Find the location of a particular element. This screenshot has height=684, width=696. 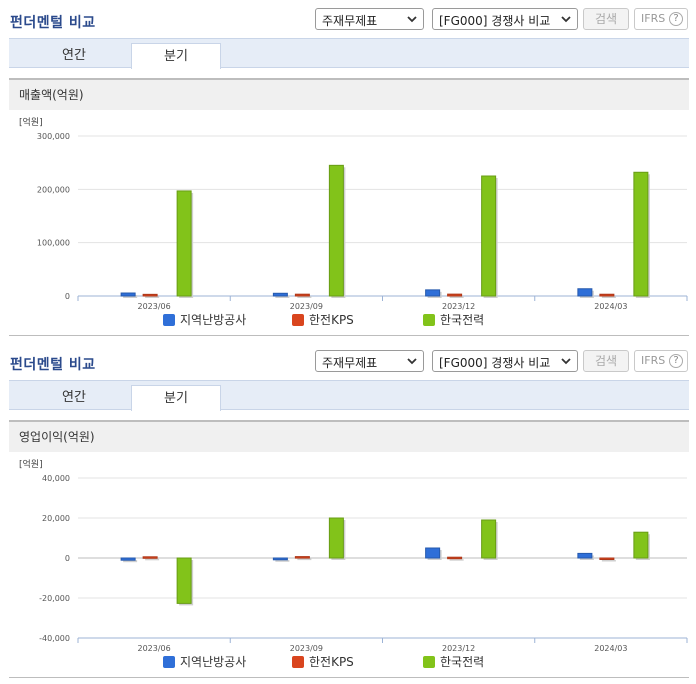

y-tick-label: 200,000 is located at coordinates (53, 189).